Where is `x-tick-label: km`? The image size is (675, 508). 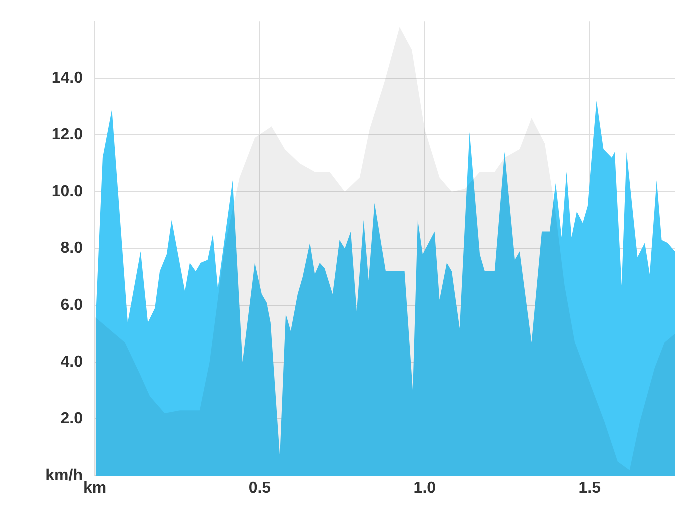
x-tick-label: km is located at coordinates (95, 489).